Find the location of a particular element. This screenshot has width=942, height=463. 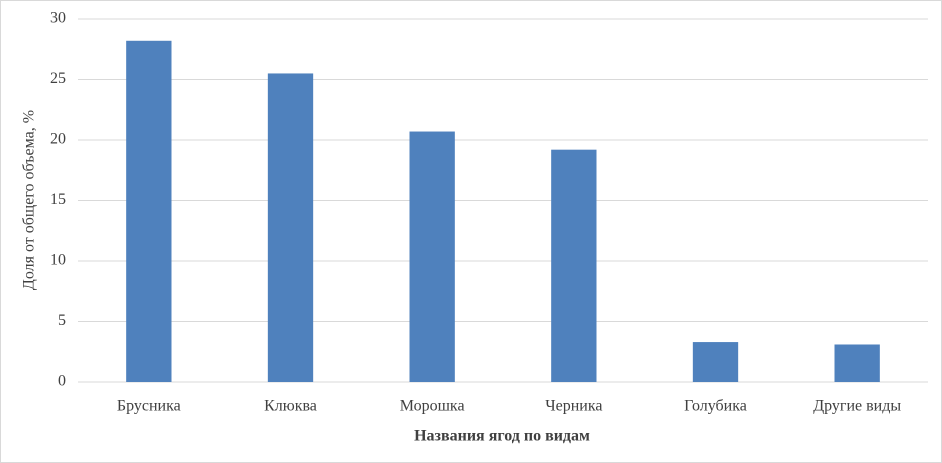

y-tick-label: 15 is located at coordinates (58, 199).